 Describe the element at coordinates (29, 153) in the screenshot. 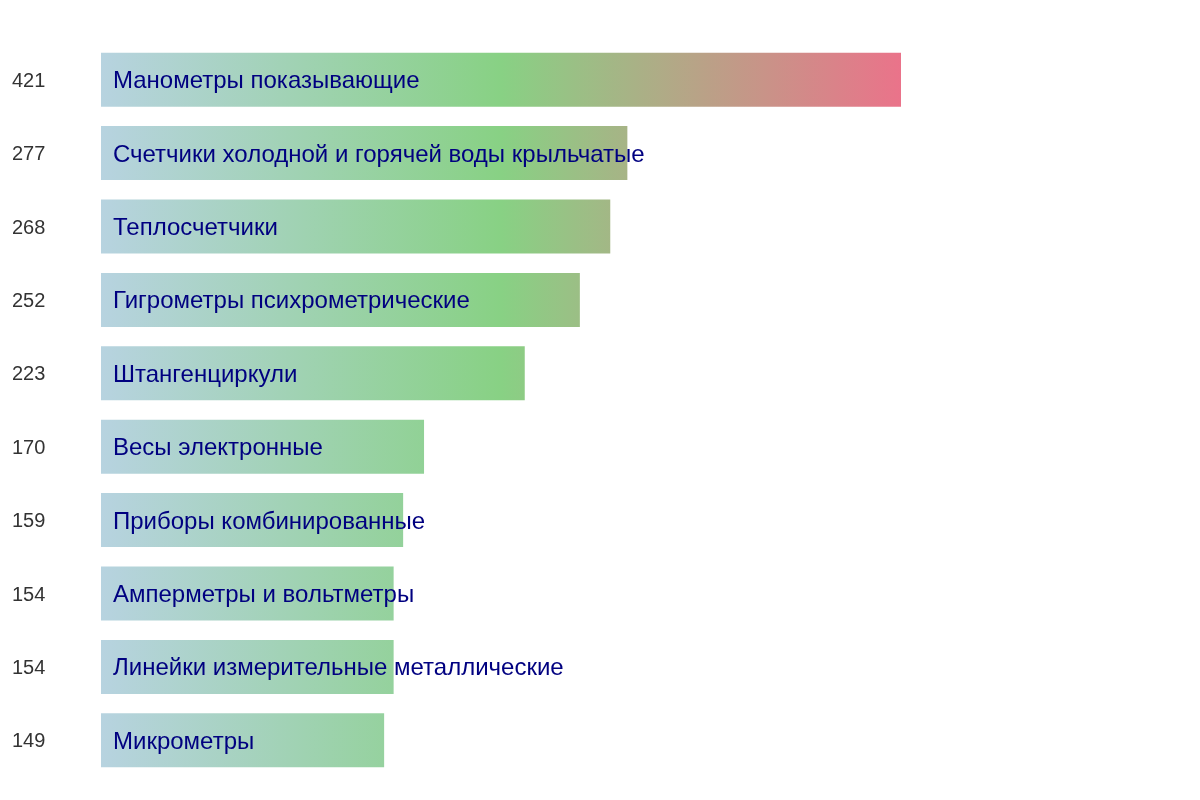

I see `data-label: 277` at that location.